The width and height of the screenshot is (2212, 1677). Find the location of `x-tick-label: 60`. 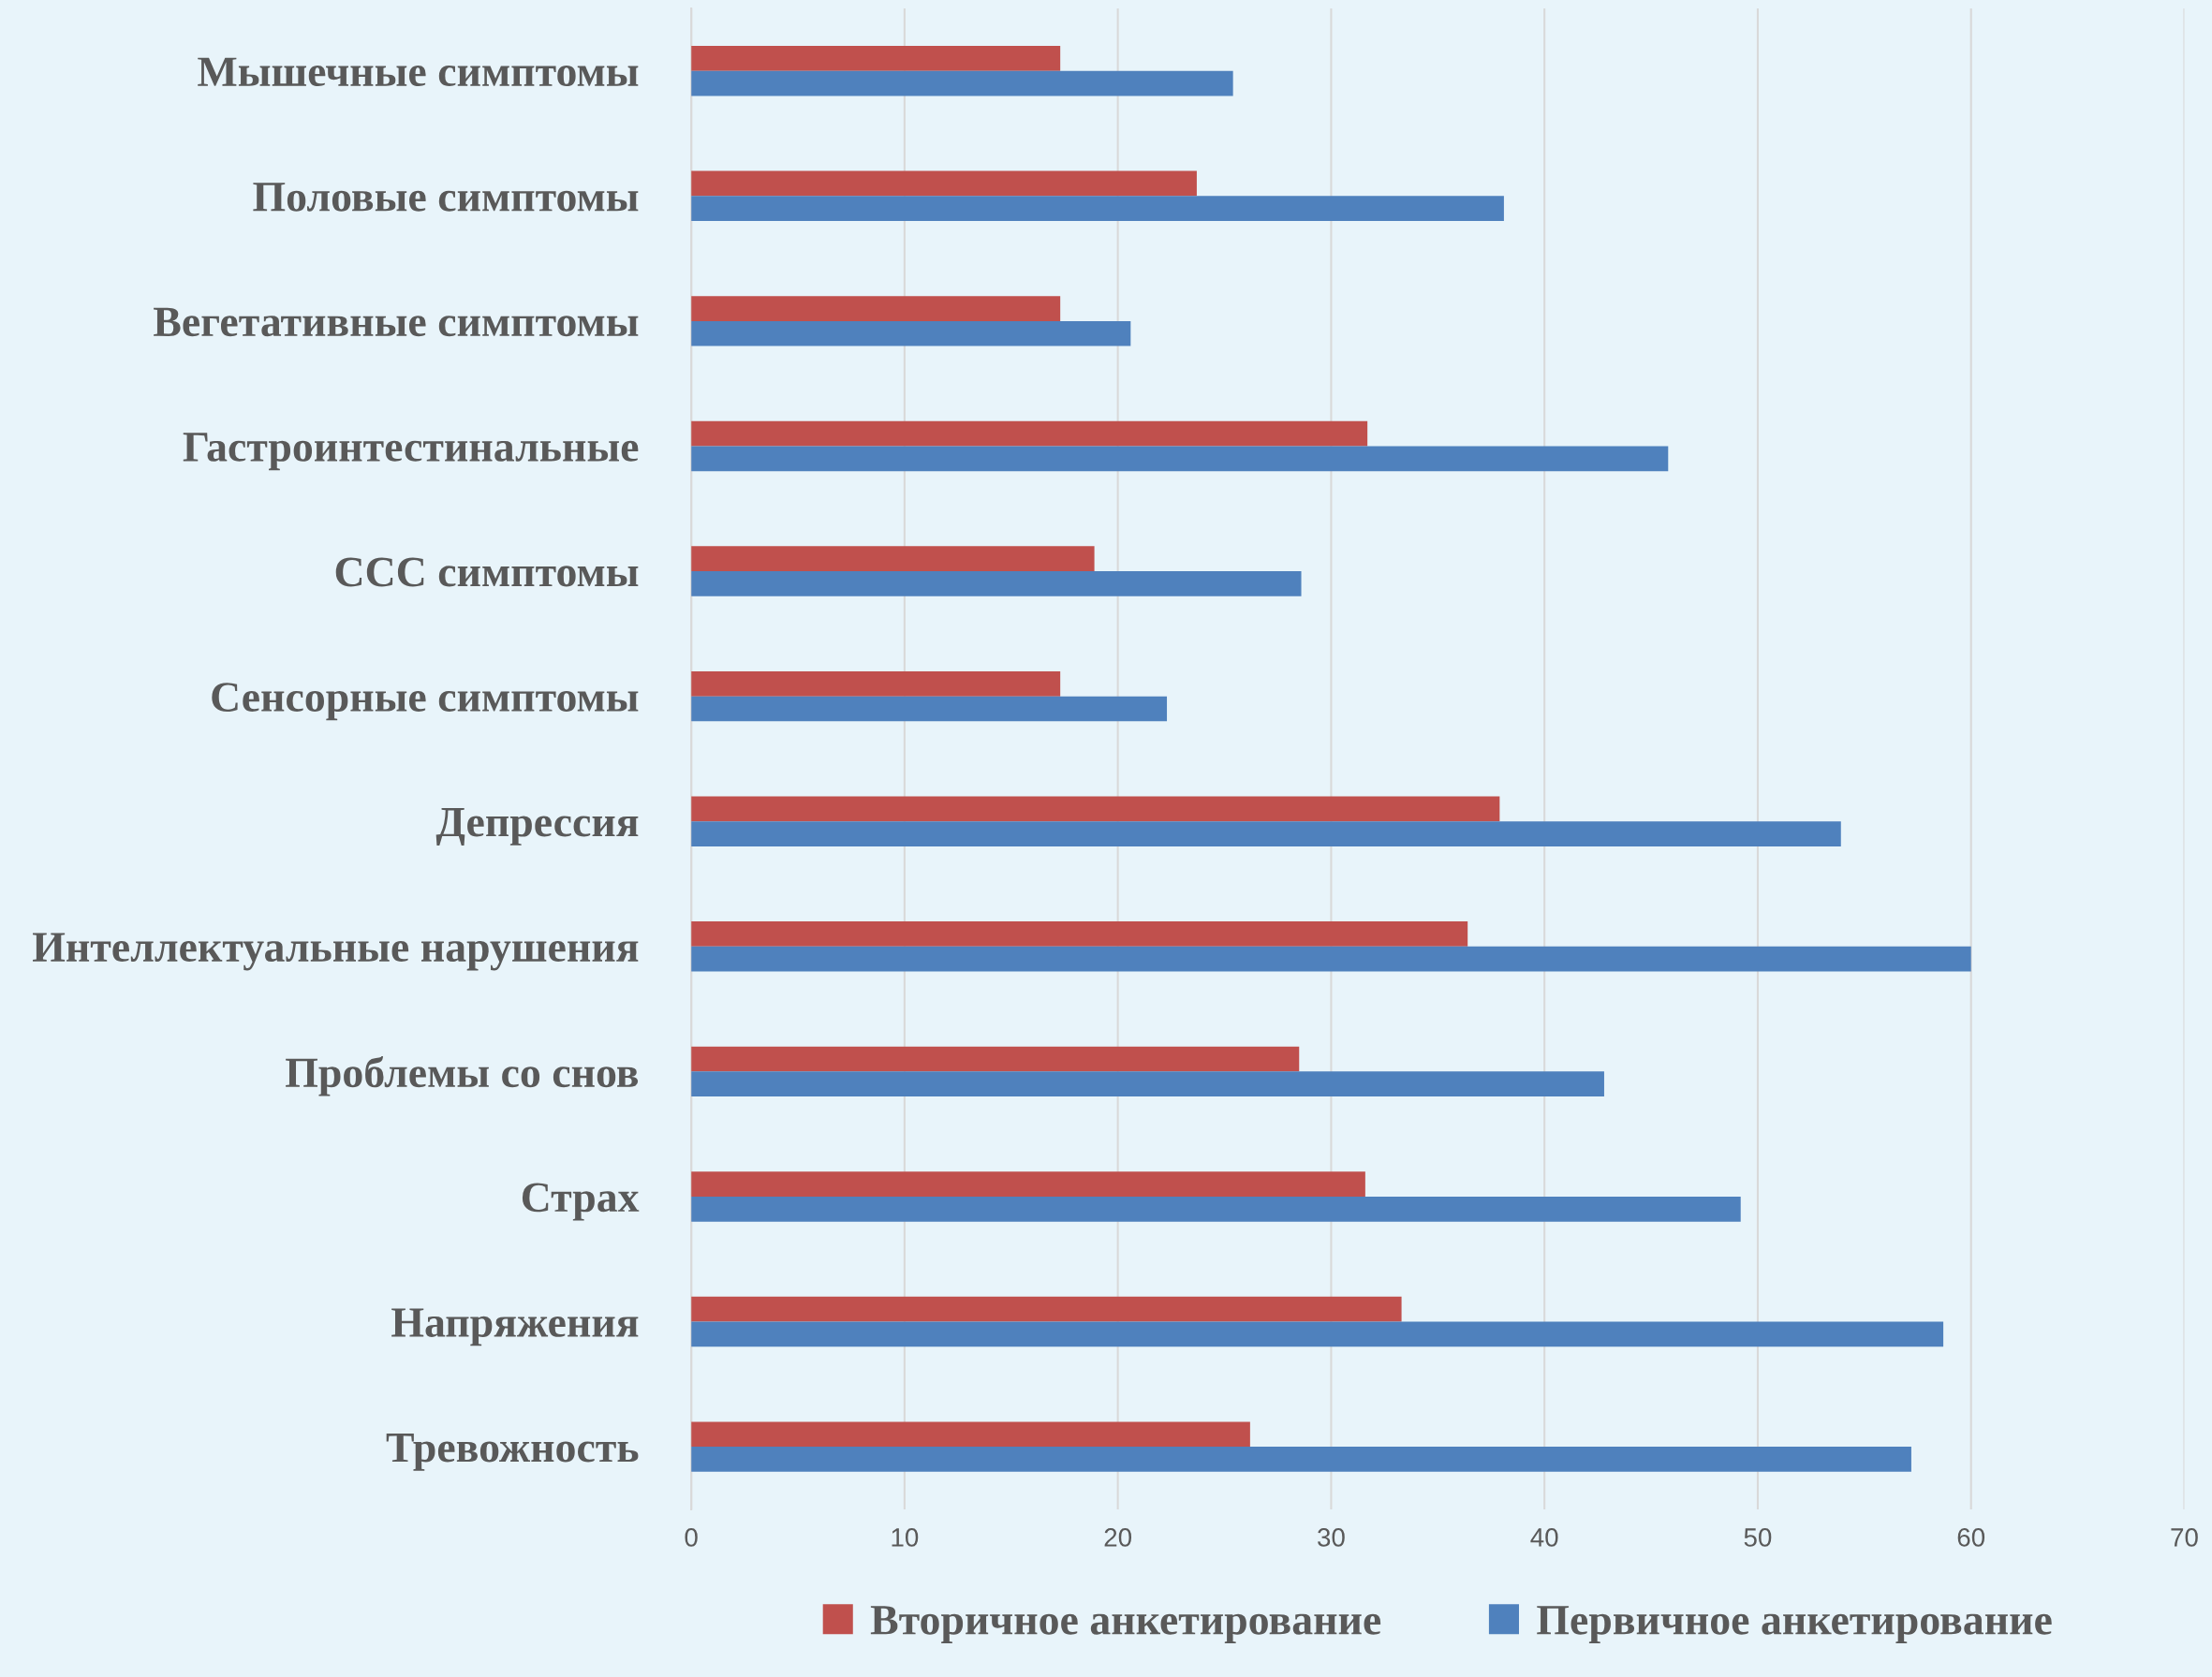

x-tick-label: 60 is located at coordinates (1971, 1537).